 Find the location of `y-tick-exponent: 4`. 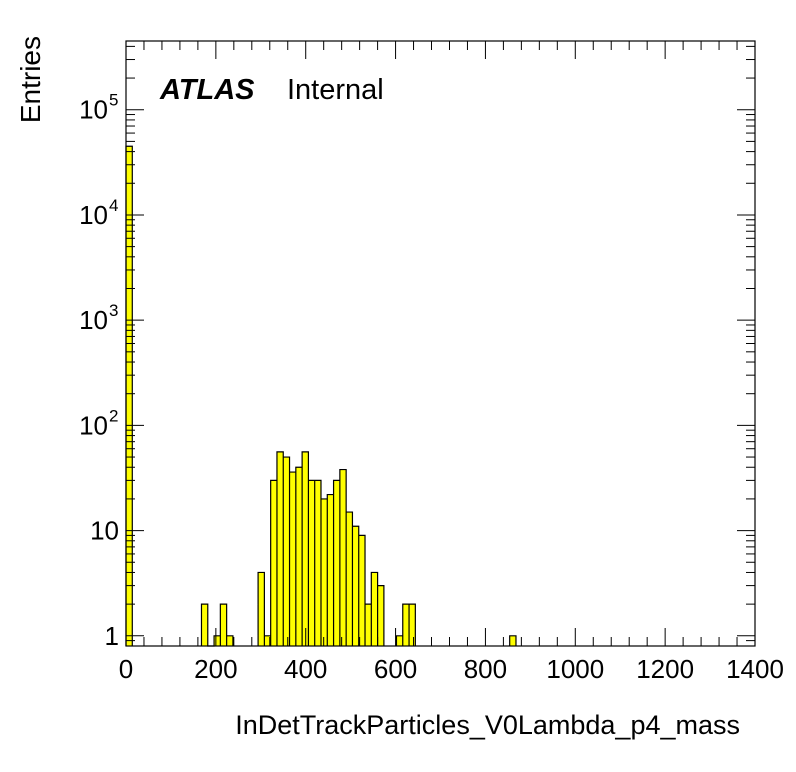

y-tick-exponent: 4 is located at coordinates (113, 205).